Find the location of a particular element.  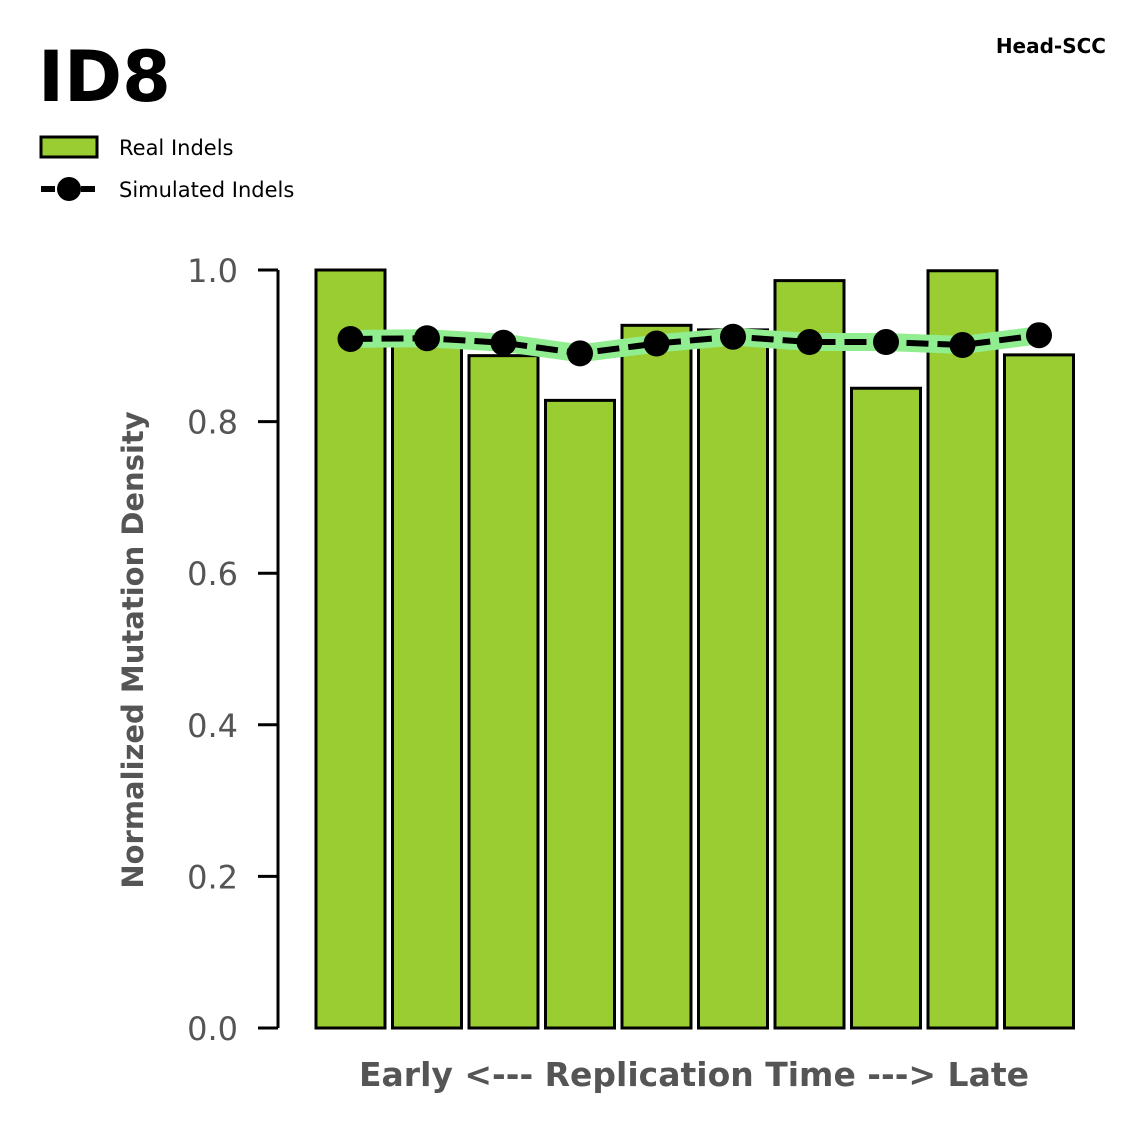

legend-swatch-real is located at coordinates (69, 147).